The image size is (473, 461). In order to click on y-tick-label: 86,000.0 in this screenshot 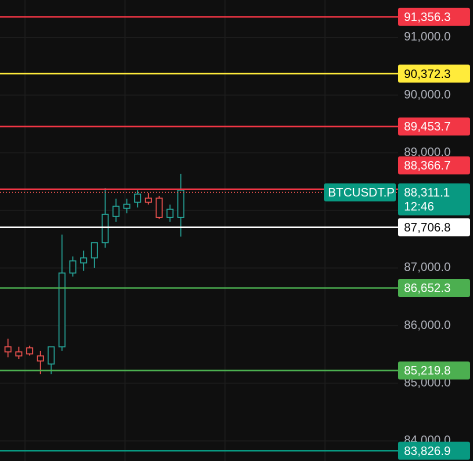, I will do `click(427, 325)`.